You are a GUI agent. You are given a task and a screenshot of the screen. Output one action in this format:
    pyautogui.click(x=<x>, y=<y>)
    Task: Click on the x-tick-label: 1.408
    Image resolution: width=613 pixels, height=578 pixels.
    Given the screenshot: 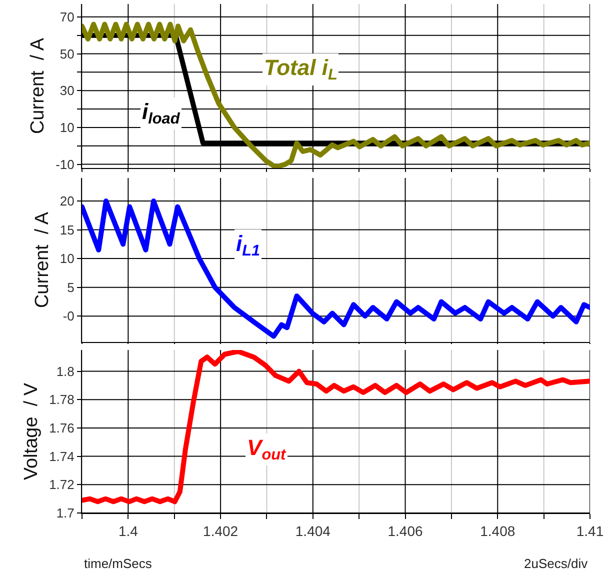 What is the action you would take?
    pyautogui.click(x=498, y=530)
    